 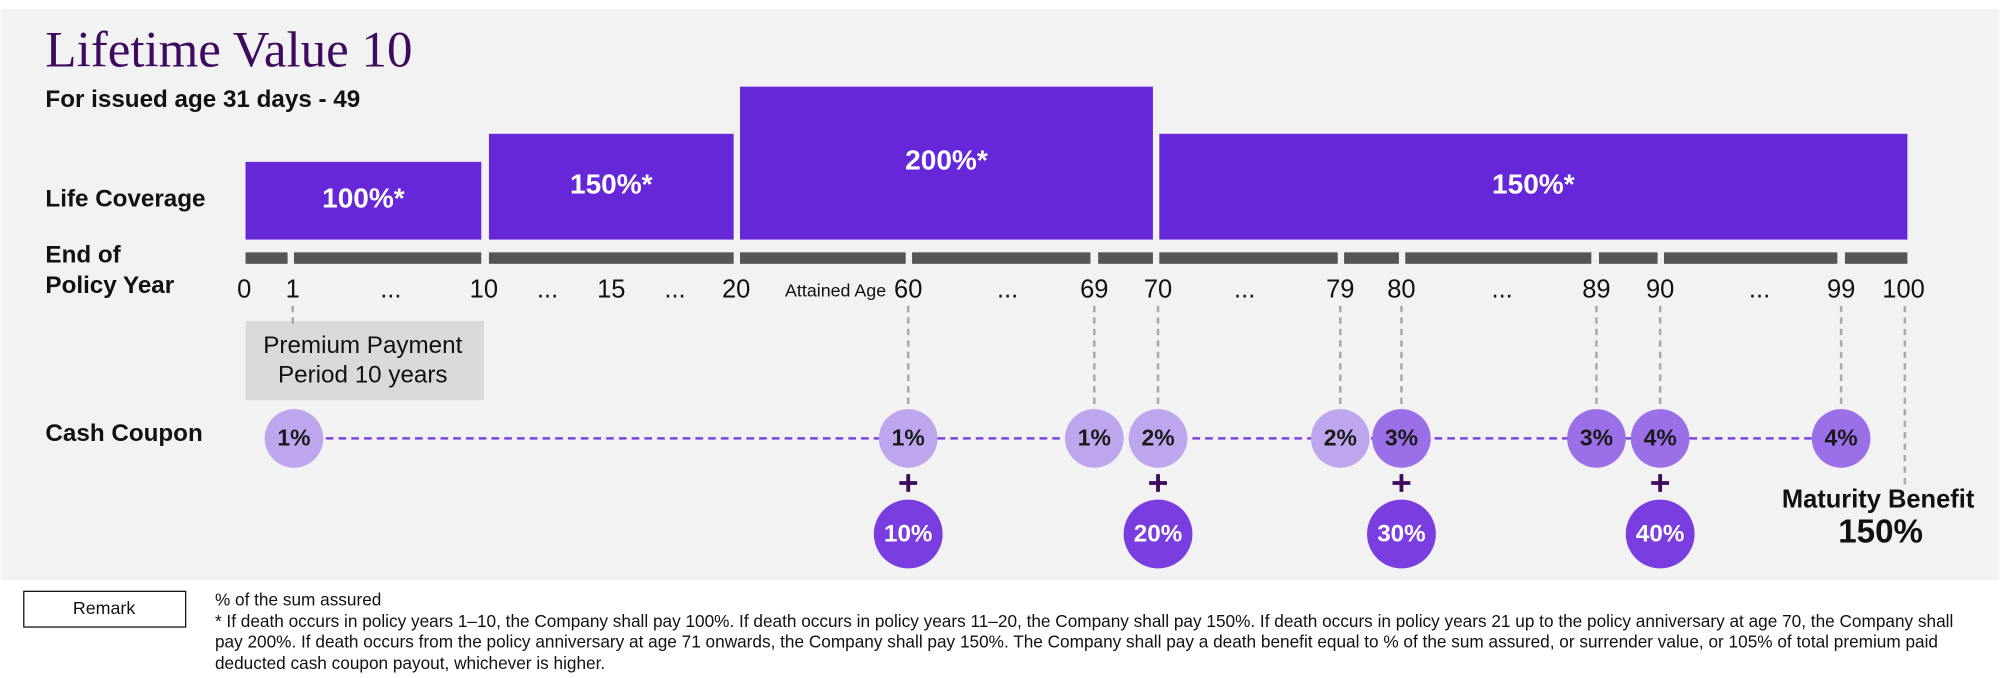 I want to click on bonus-label: 30%, so click(x=1401, y=534).